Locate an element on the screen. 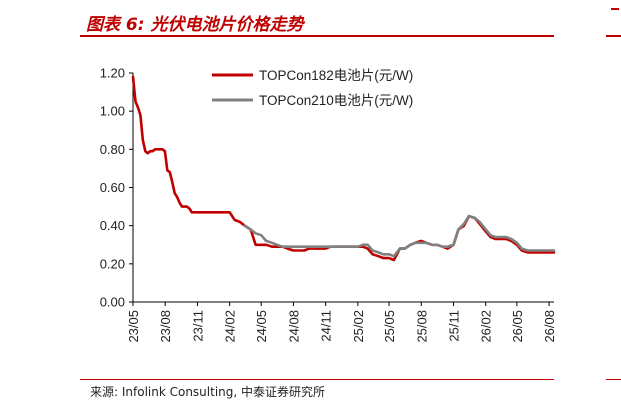 Image resolution: width=621 pixels, height=409 pixels. chart-legend: TOPCon182电池片(元/W) TOPCon210电池片(元/W) is located at coordinates (312, 88).